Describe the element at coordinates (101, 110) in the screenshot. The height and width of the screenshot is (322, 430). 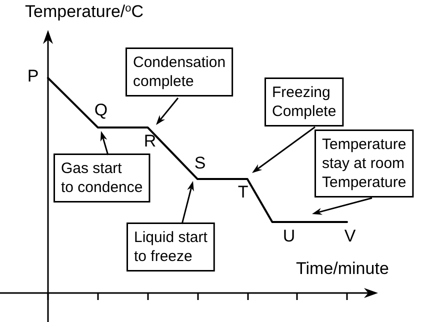
I see `annotation: Q` at that location.